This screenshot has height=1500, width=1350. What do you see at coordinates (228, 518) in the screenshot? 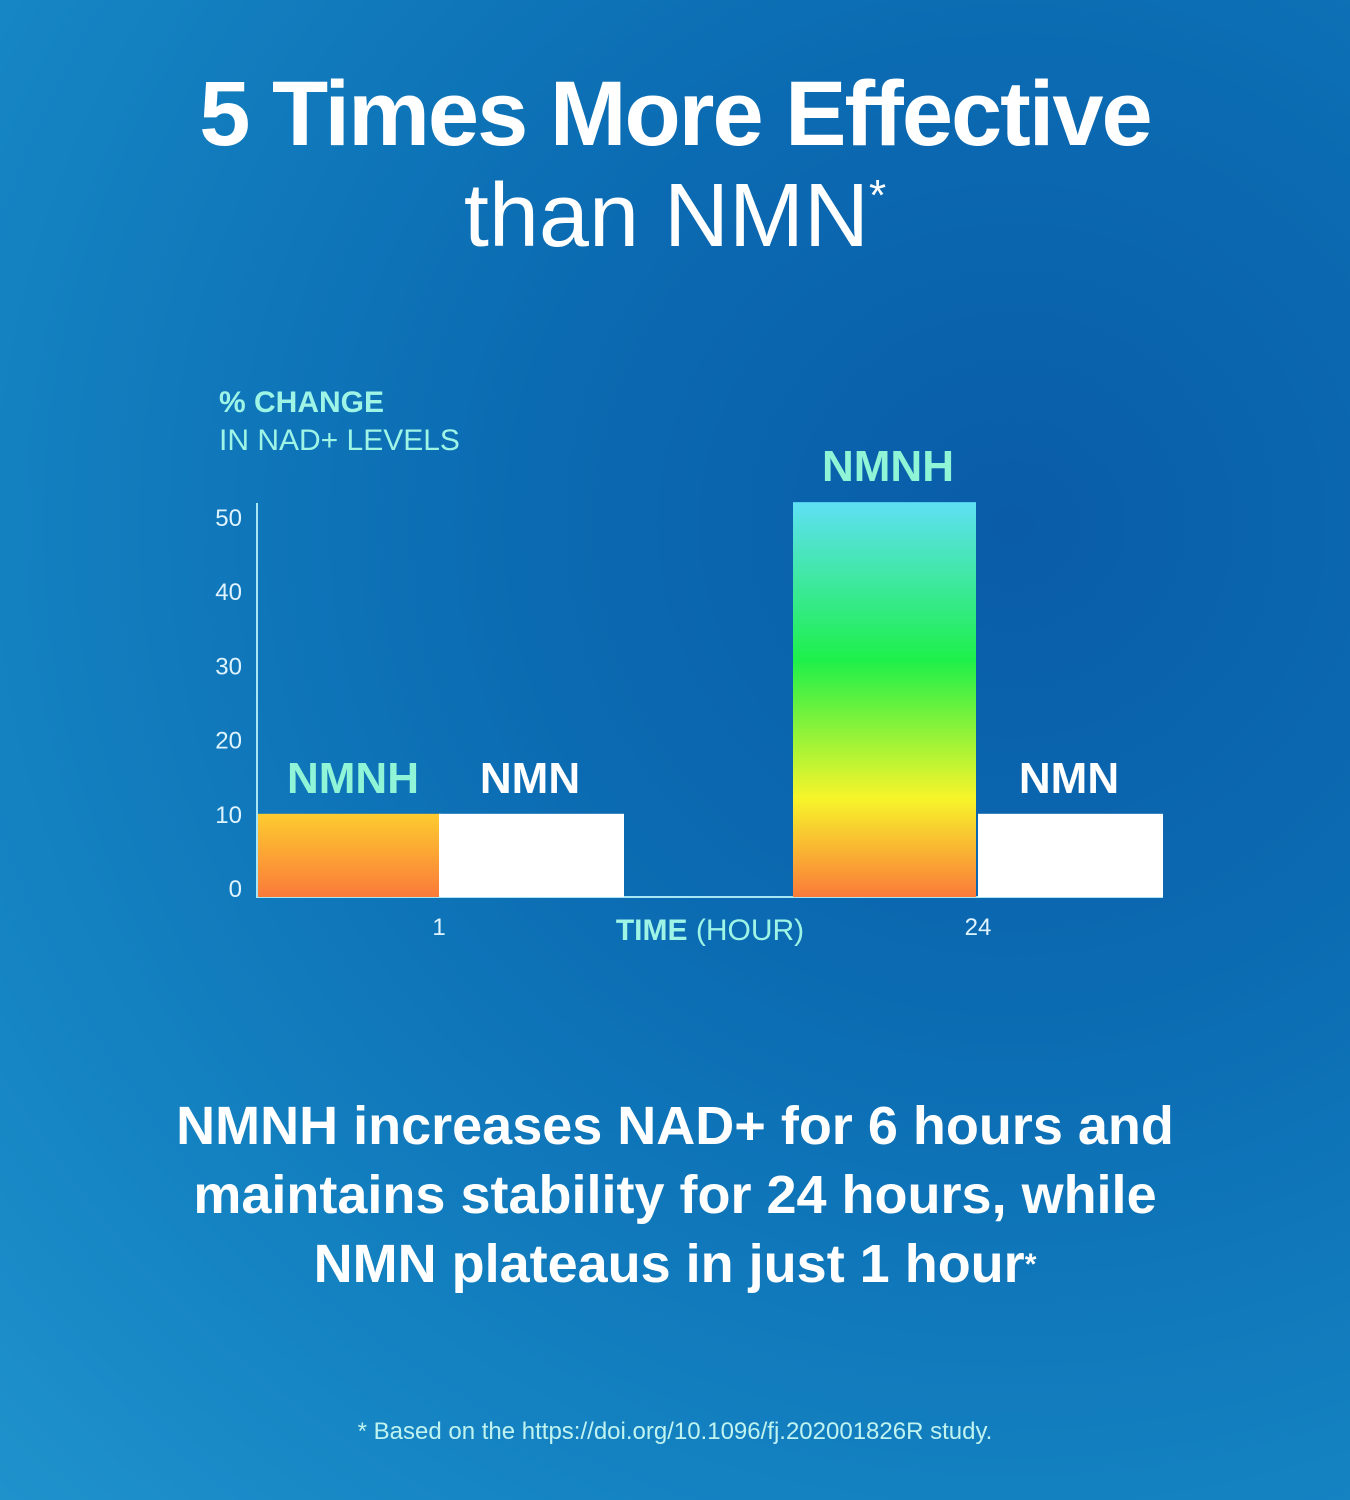
I see `y-tick-label: 50` at bounding box center [228, 518].